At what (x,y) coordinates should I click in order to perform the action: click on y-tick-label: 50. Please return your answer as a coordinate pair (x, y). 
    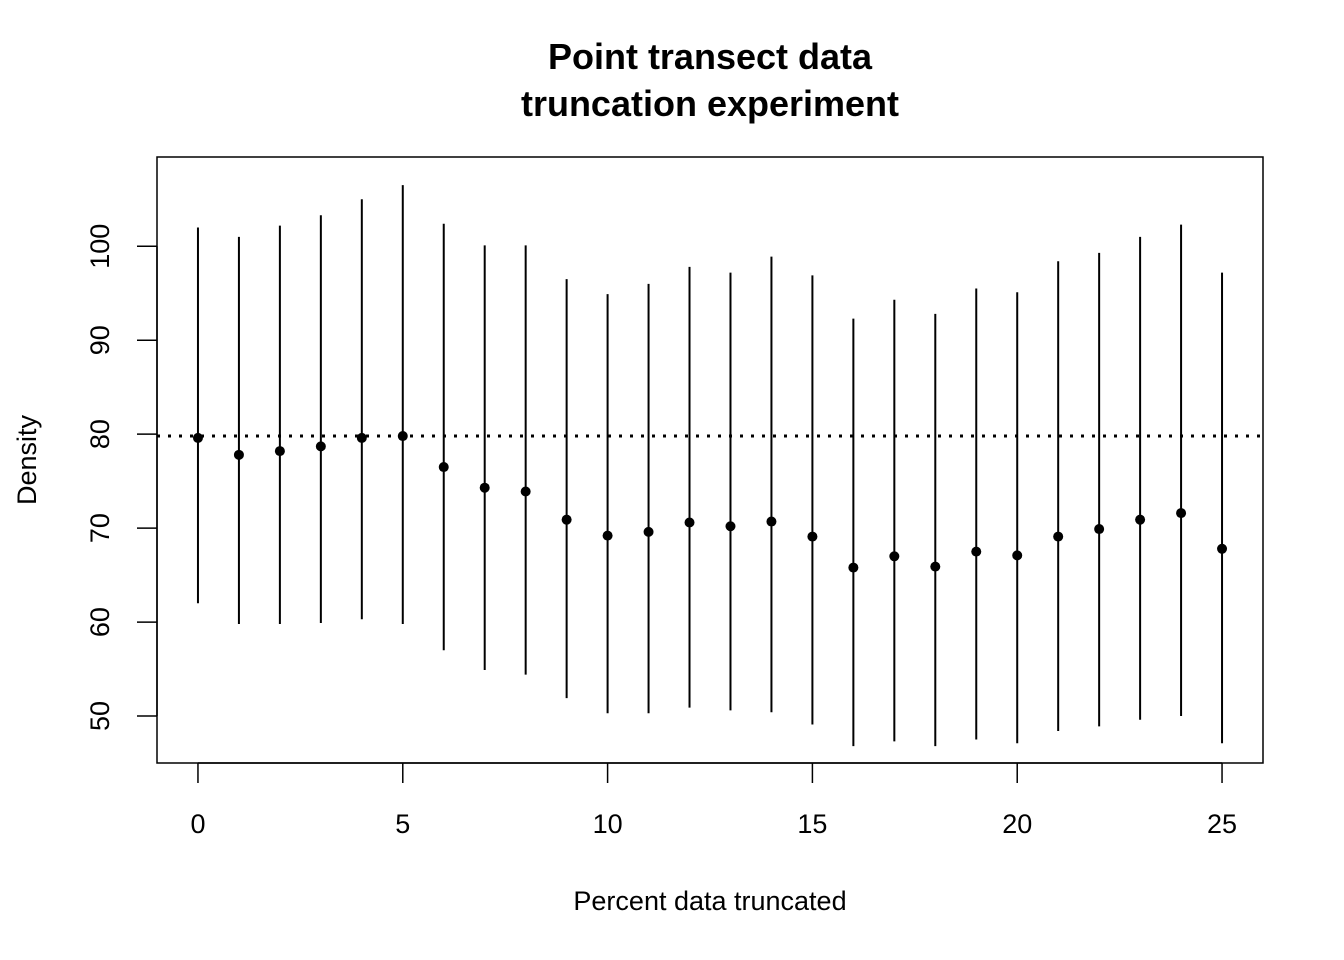
    Looking at the image, I should click on (100, 716).